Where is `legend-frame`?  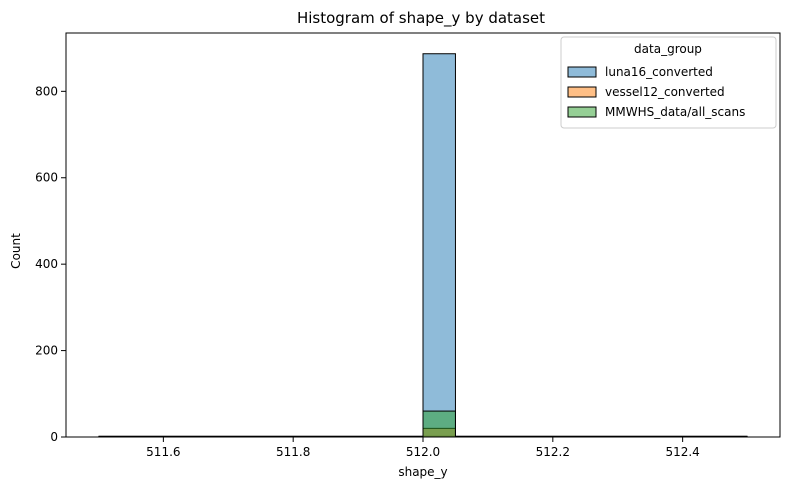 legend-frame is located at coordinates (668, 82).